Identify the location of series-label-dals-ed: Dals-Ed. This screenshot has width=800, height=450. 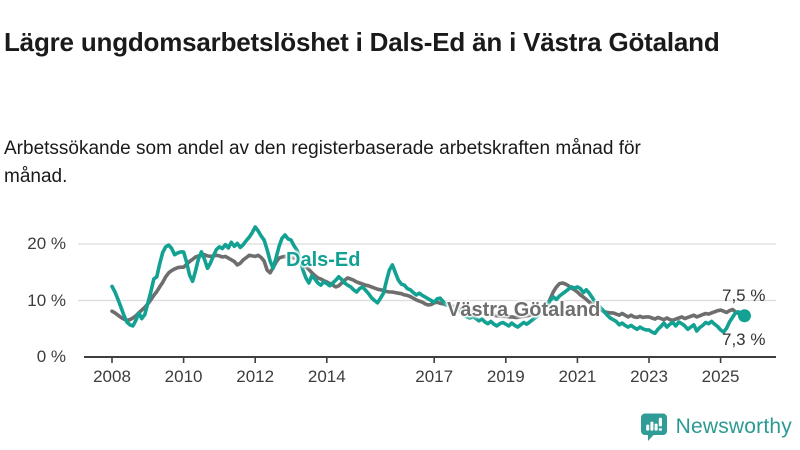
(323, 260).